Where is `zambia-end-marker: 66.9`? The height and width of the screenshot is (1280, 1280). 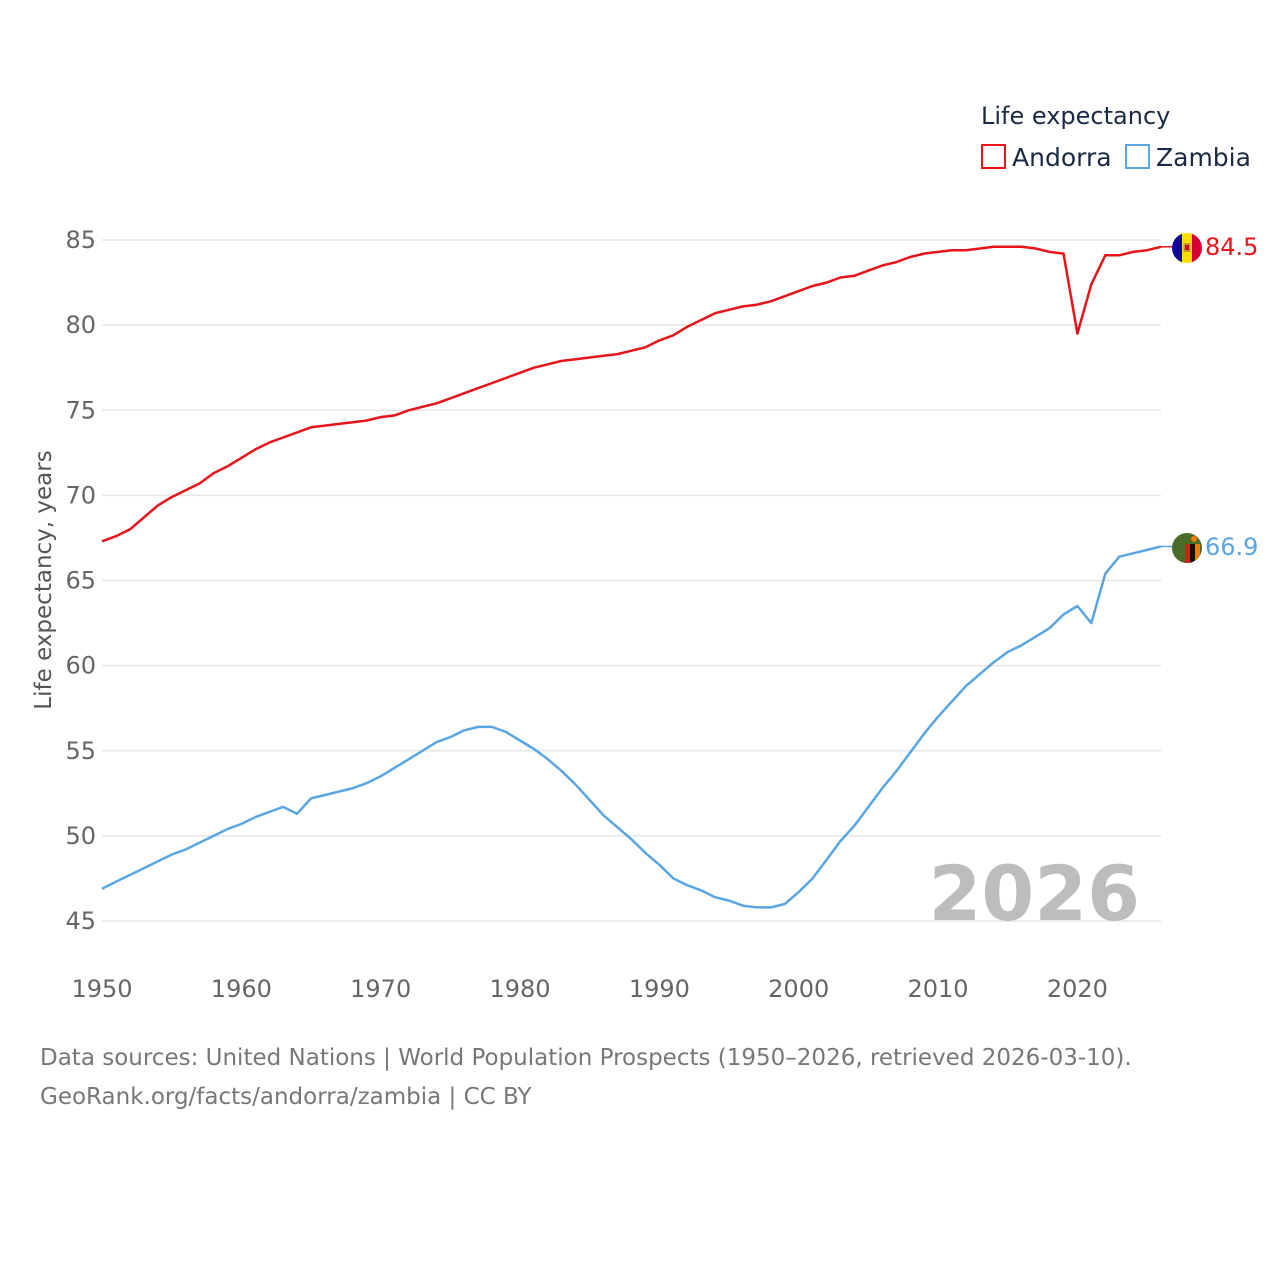
zambia-end-marker: 66.9 is located at coordinates (1215, 548).